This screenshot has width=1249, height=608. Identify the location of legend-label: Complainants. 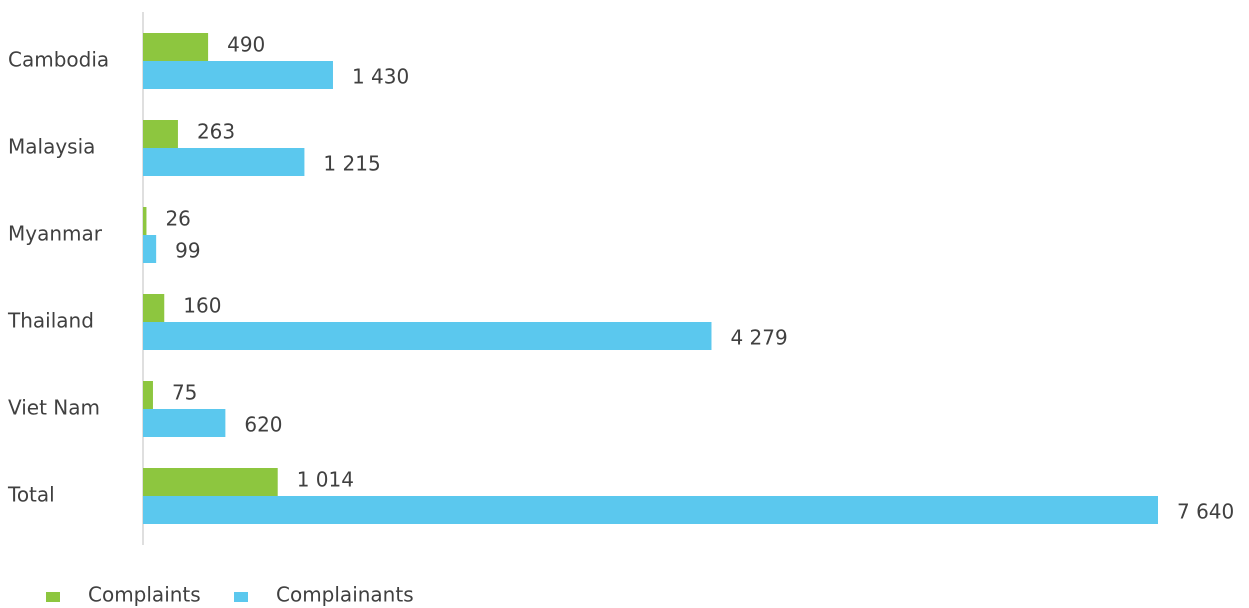
(345, 595).